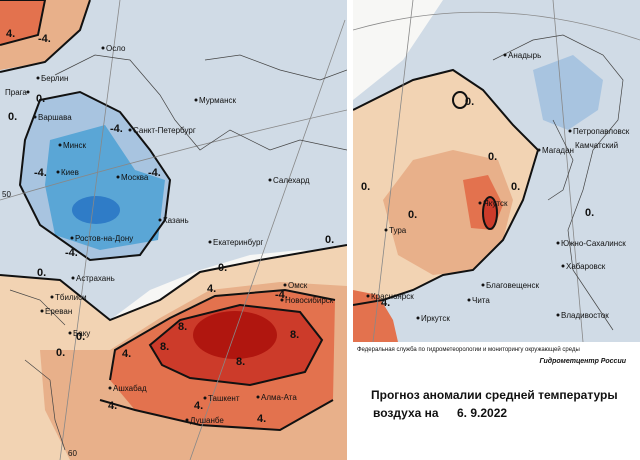  I want to click on isoline-minus4, so click(95, 176).